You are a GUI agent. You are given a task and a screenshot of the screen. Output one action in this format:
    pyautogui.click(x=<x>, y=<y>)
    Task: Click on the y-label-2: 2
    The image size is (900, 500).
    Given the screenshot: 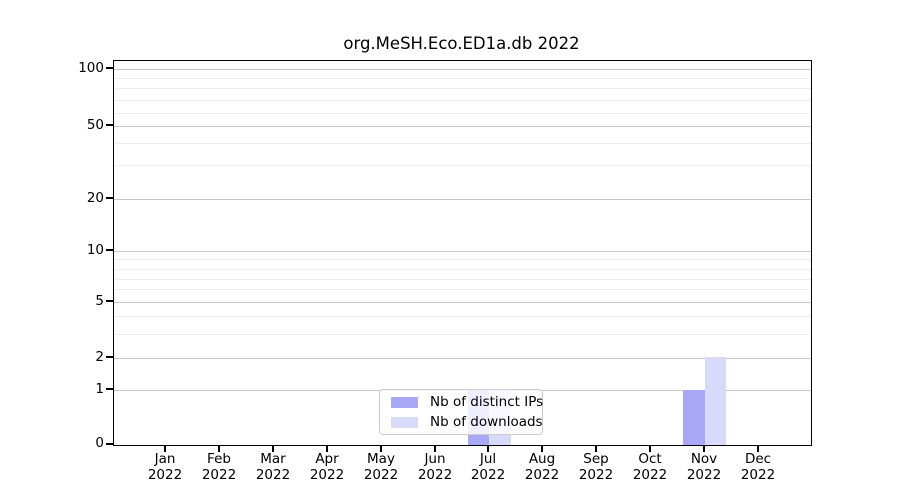 What is the action you would take?
    pyautogui.click(x=99, y=357)
    